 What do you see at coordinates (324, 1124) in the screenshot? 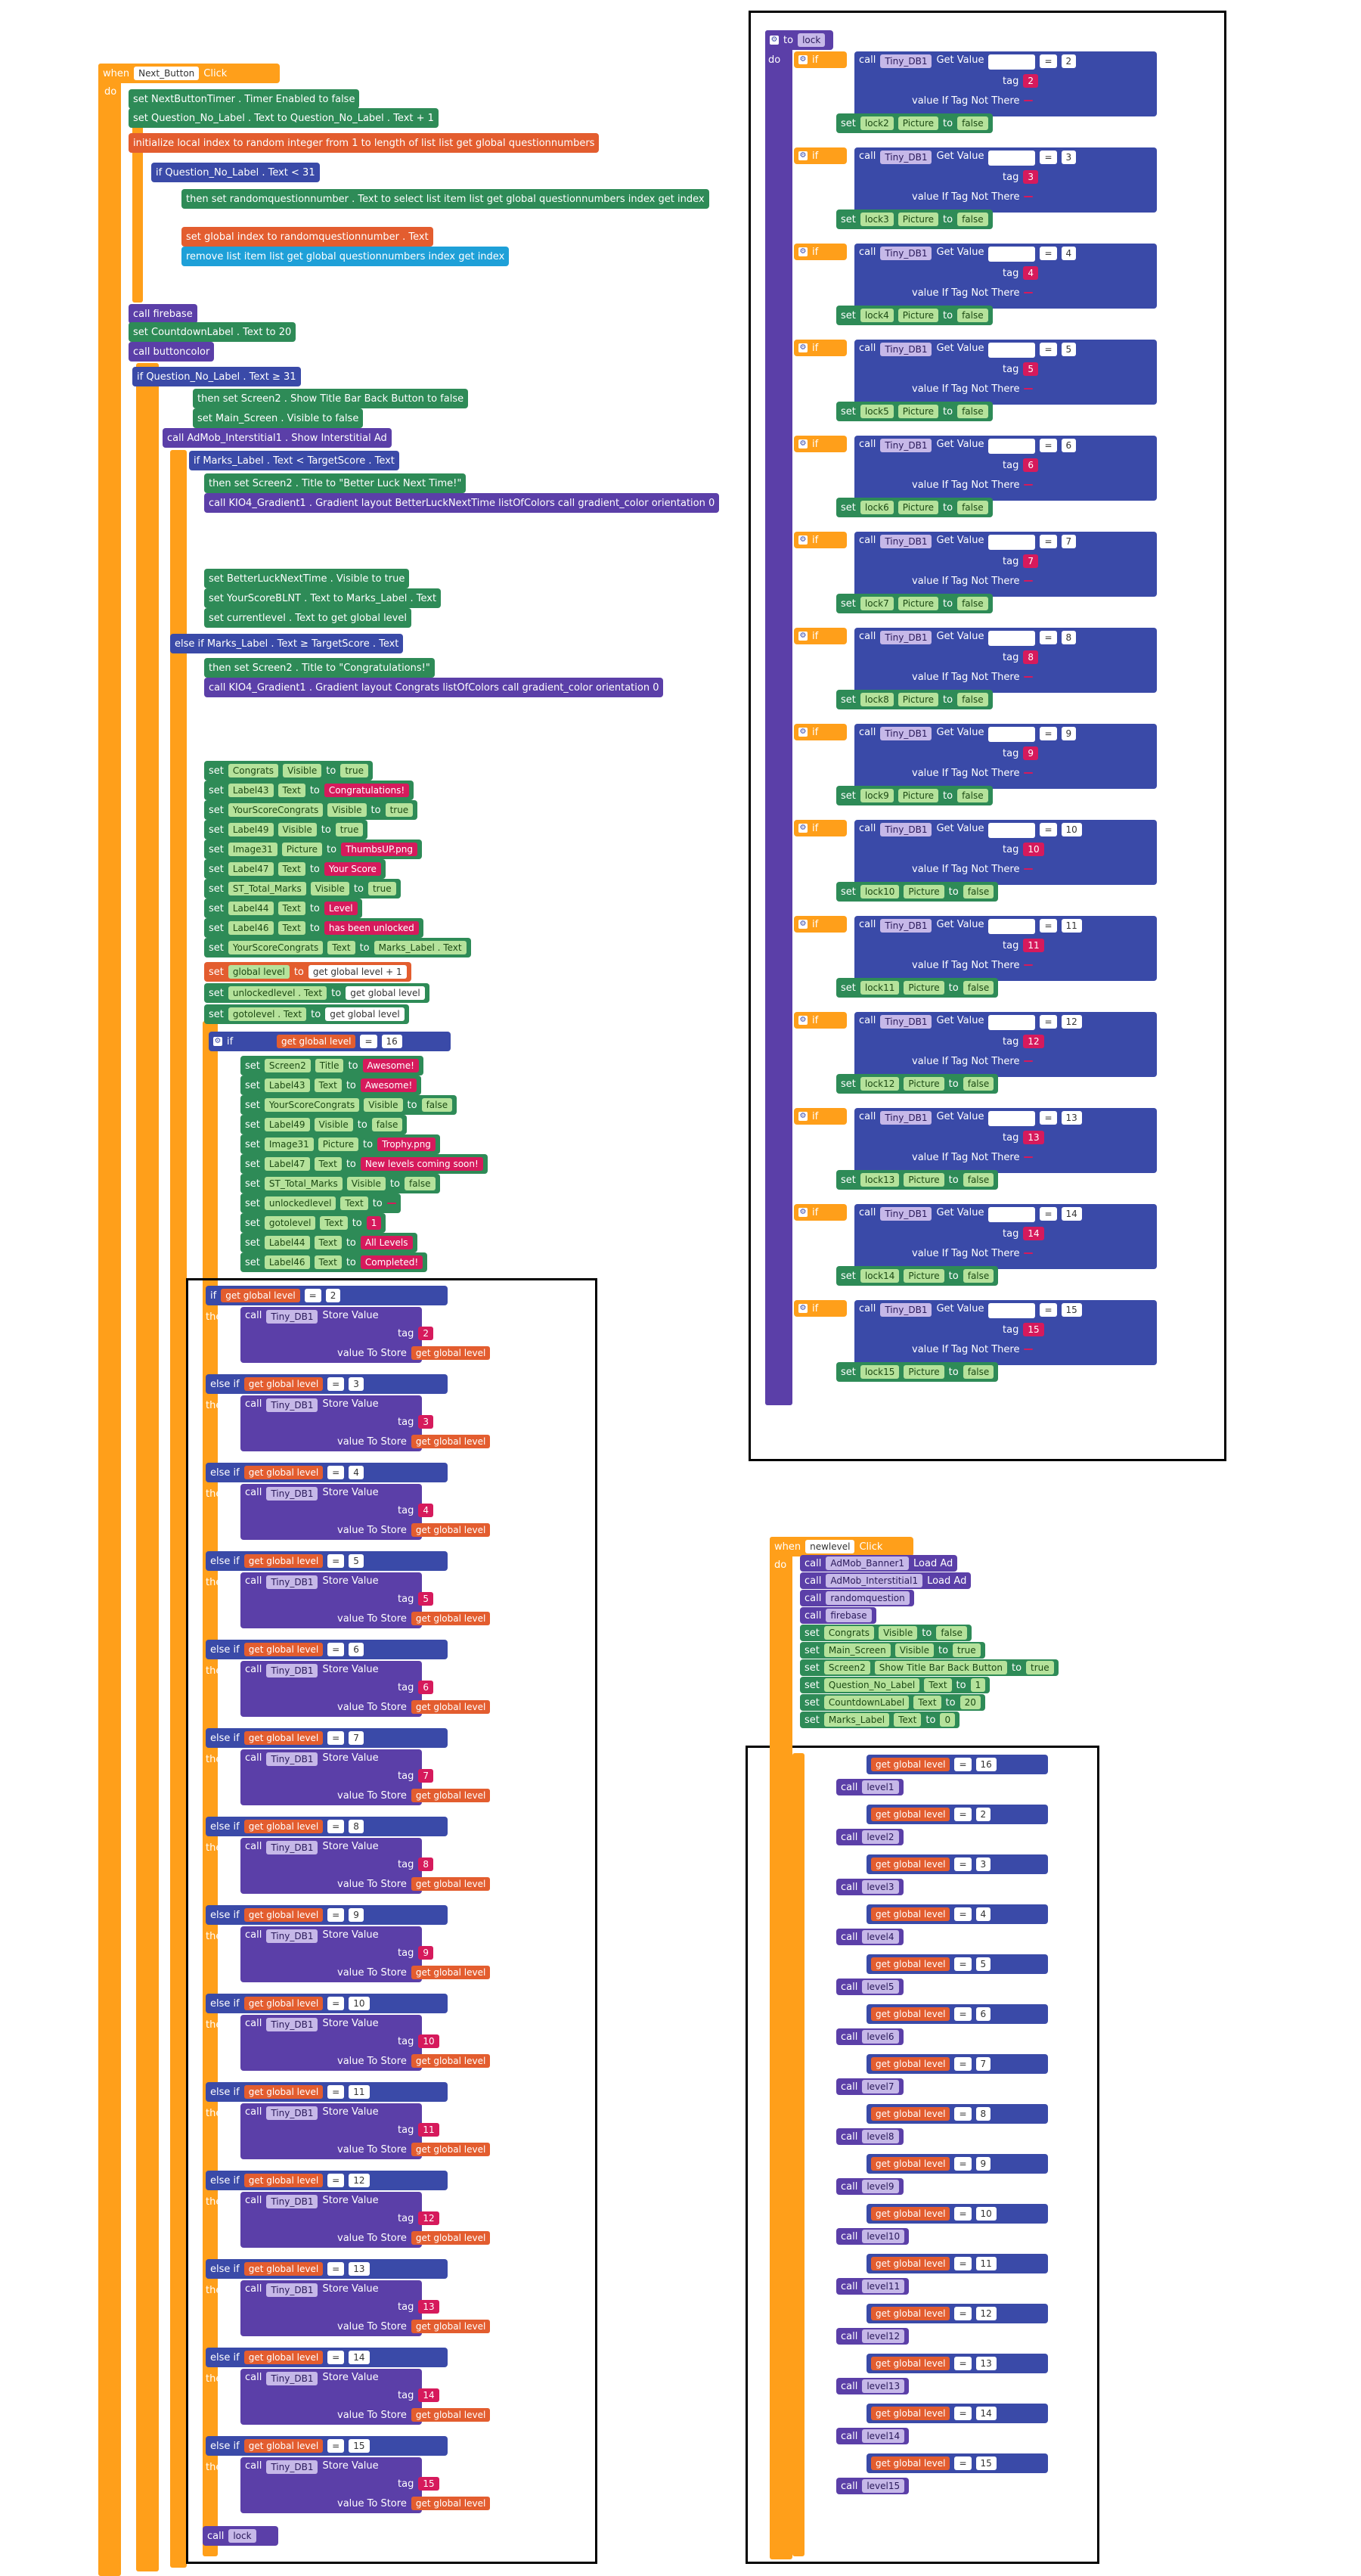
I see `level16_sets-set-block: set Label49 Visible to false` at bounding box center [324, 1124].